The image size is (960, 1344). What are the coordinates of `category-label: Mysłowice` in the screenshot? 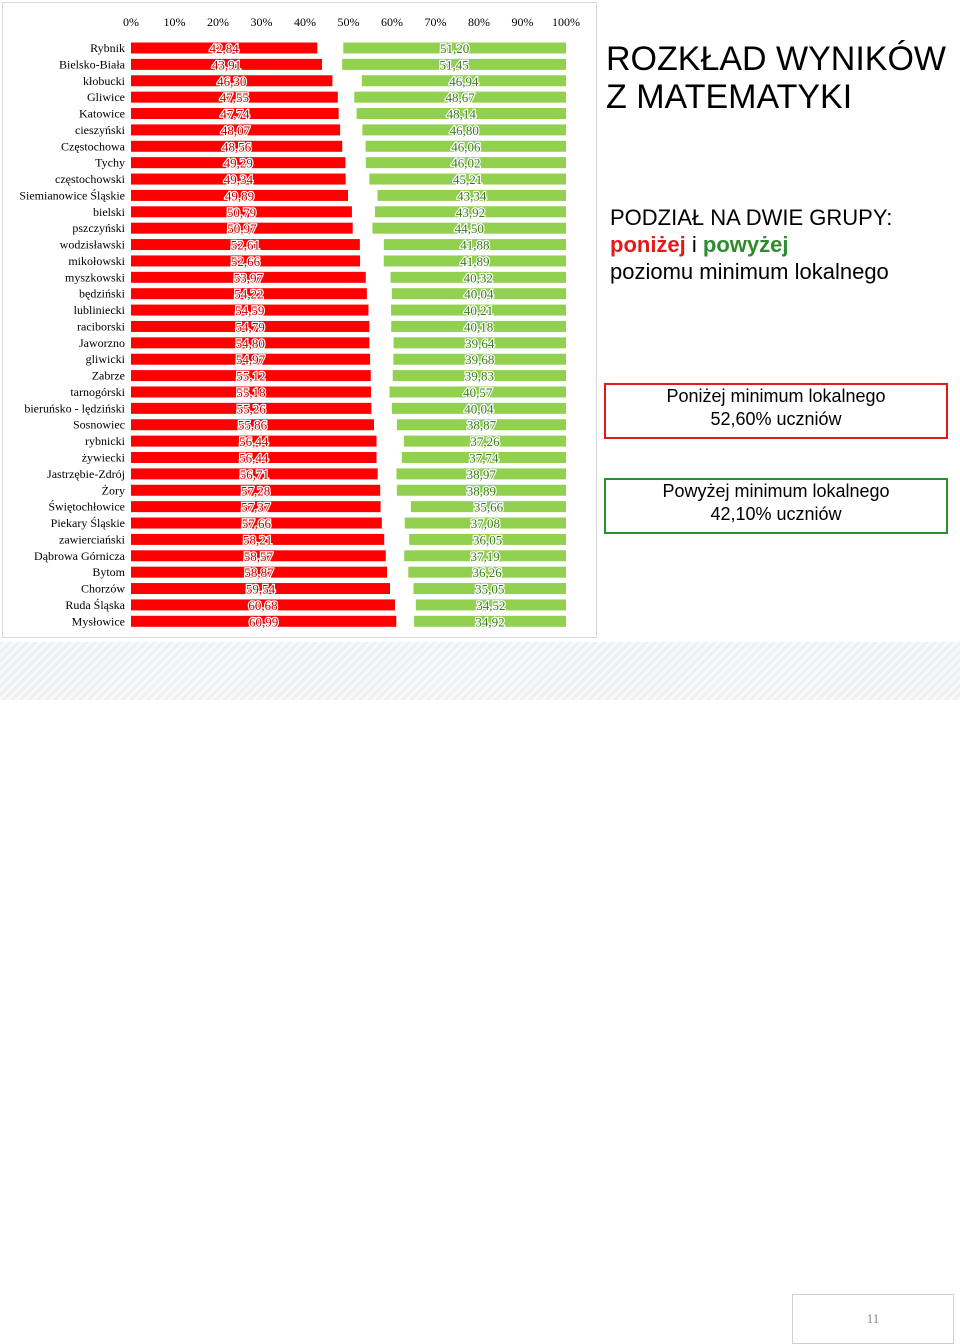 It's located at (98, 621).